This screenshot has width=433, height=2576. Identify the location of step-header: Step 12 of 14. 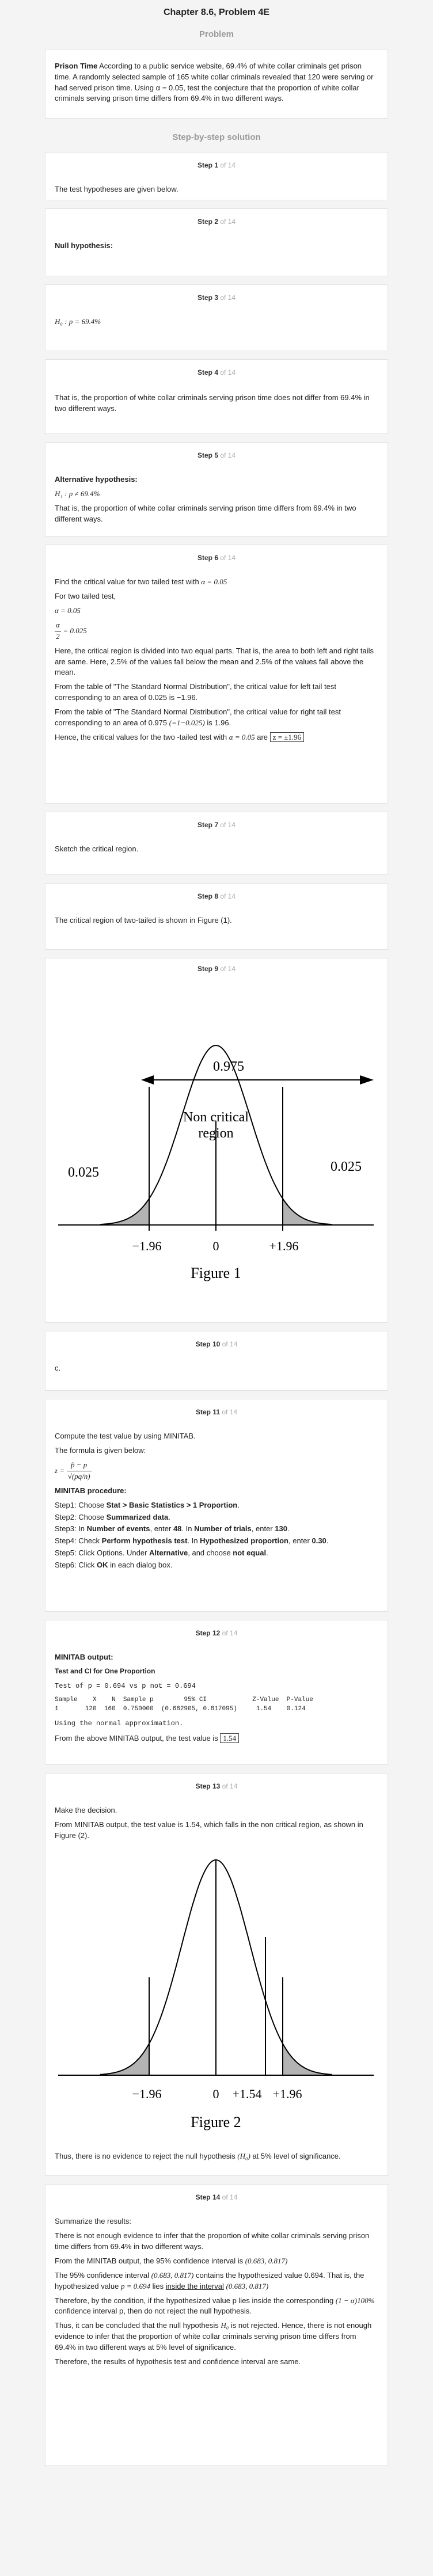
(216, 1634).